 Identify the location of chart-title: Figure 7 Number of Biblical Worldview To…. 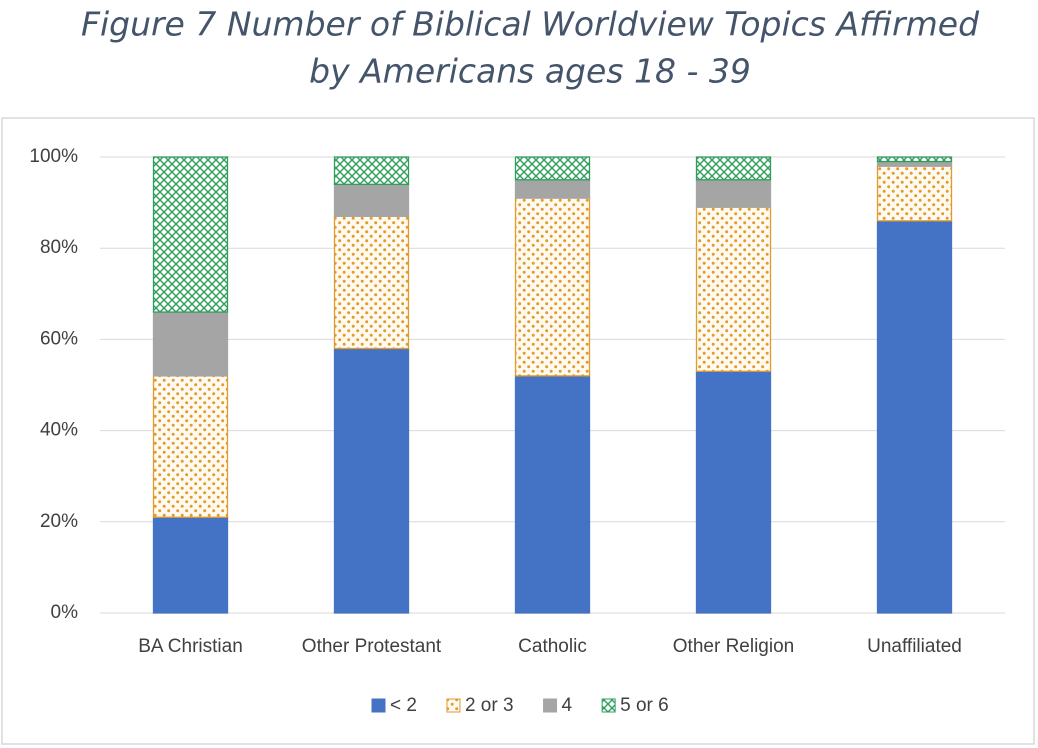
(530, 24).